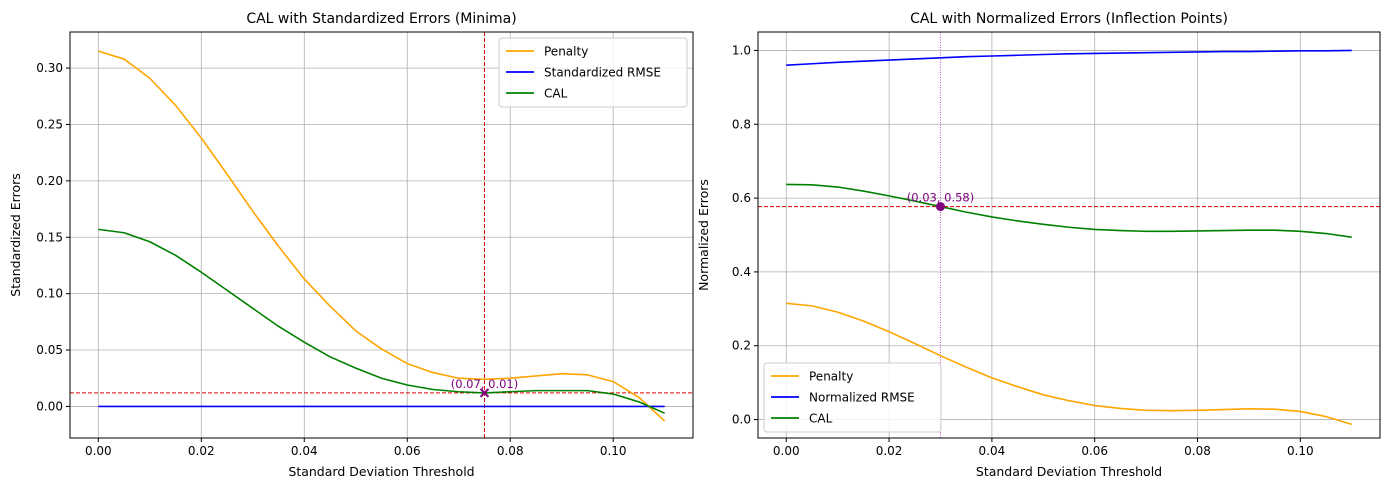 The image size is (1390, 494). Describe the element at coordinates (1069, 364) in the screenshot. I see `series-line-penalty` at that location.